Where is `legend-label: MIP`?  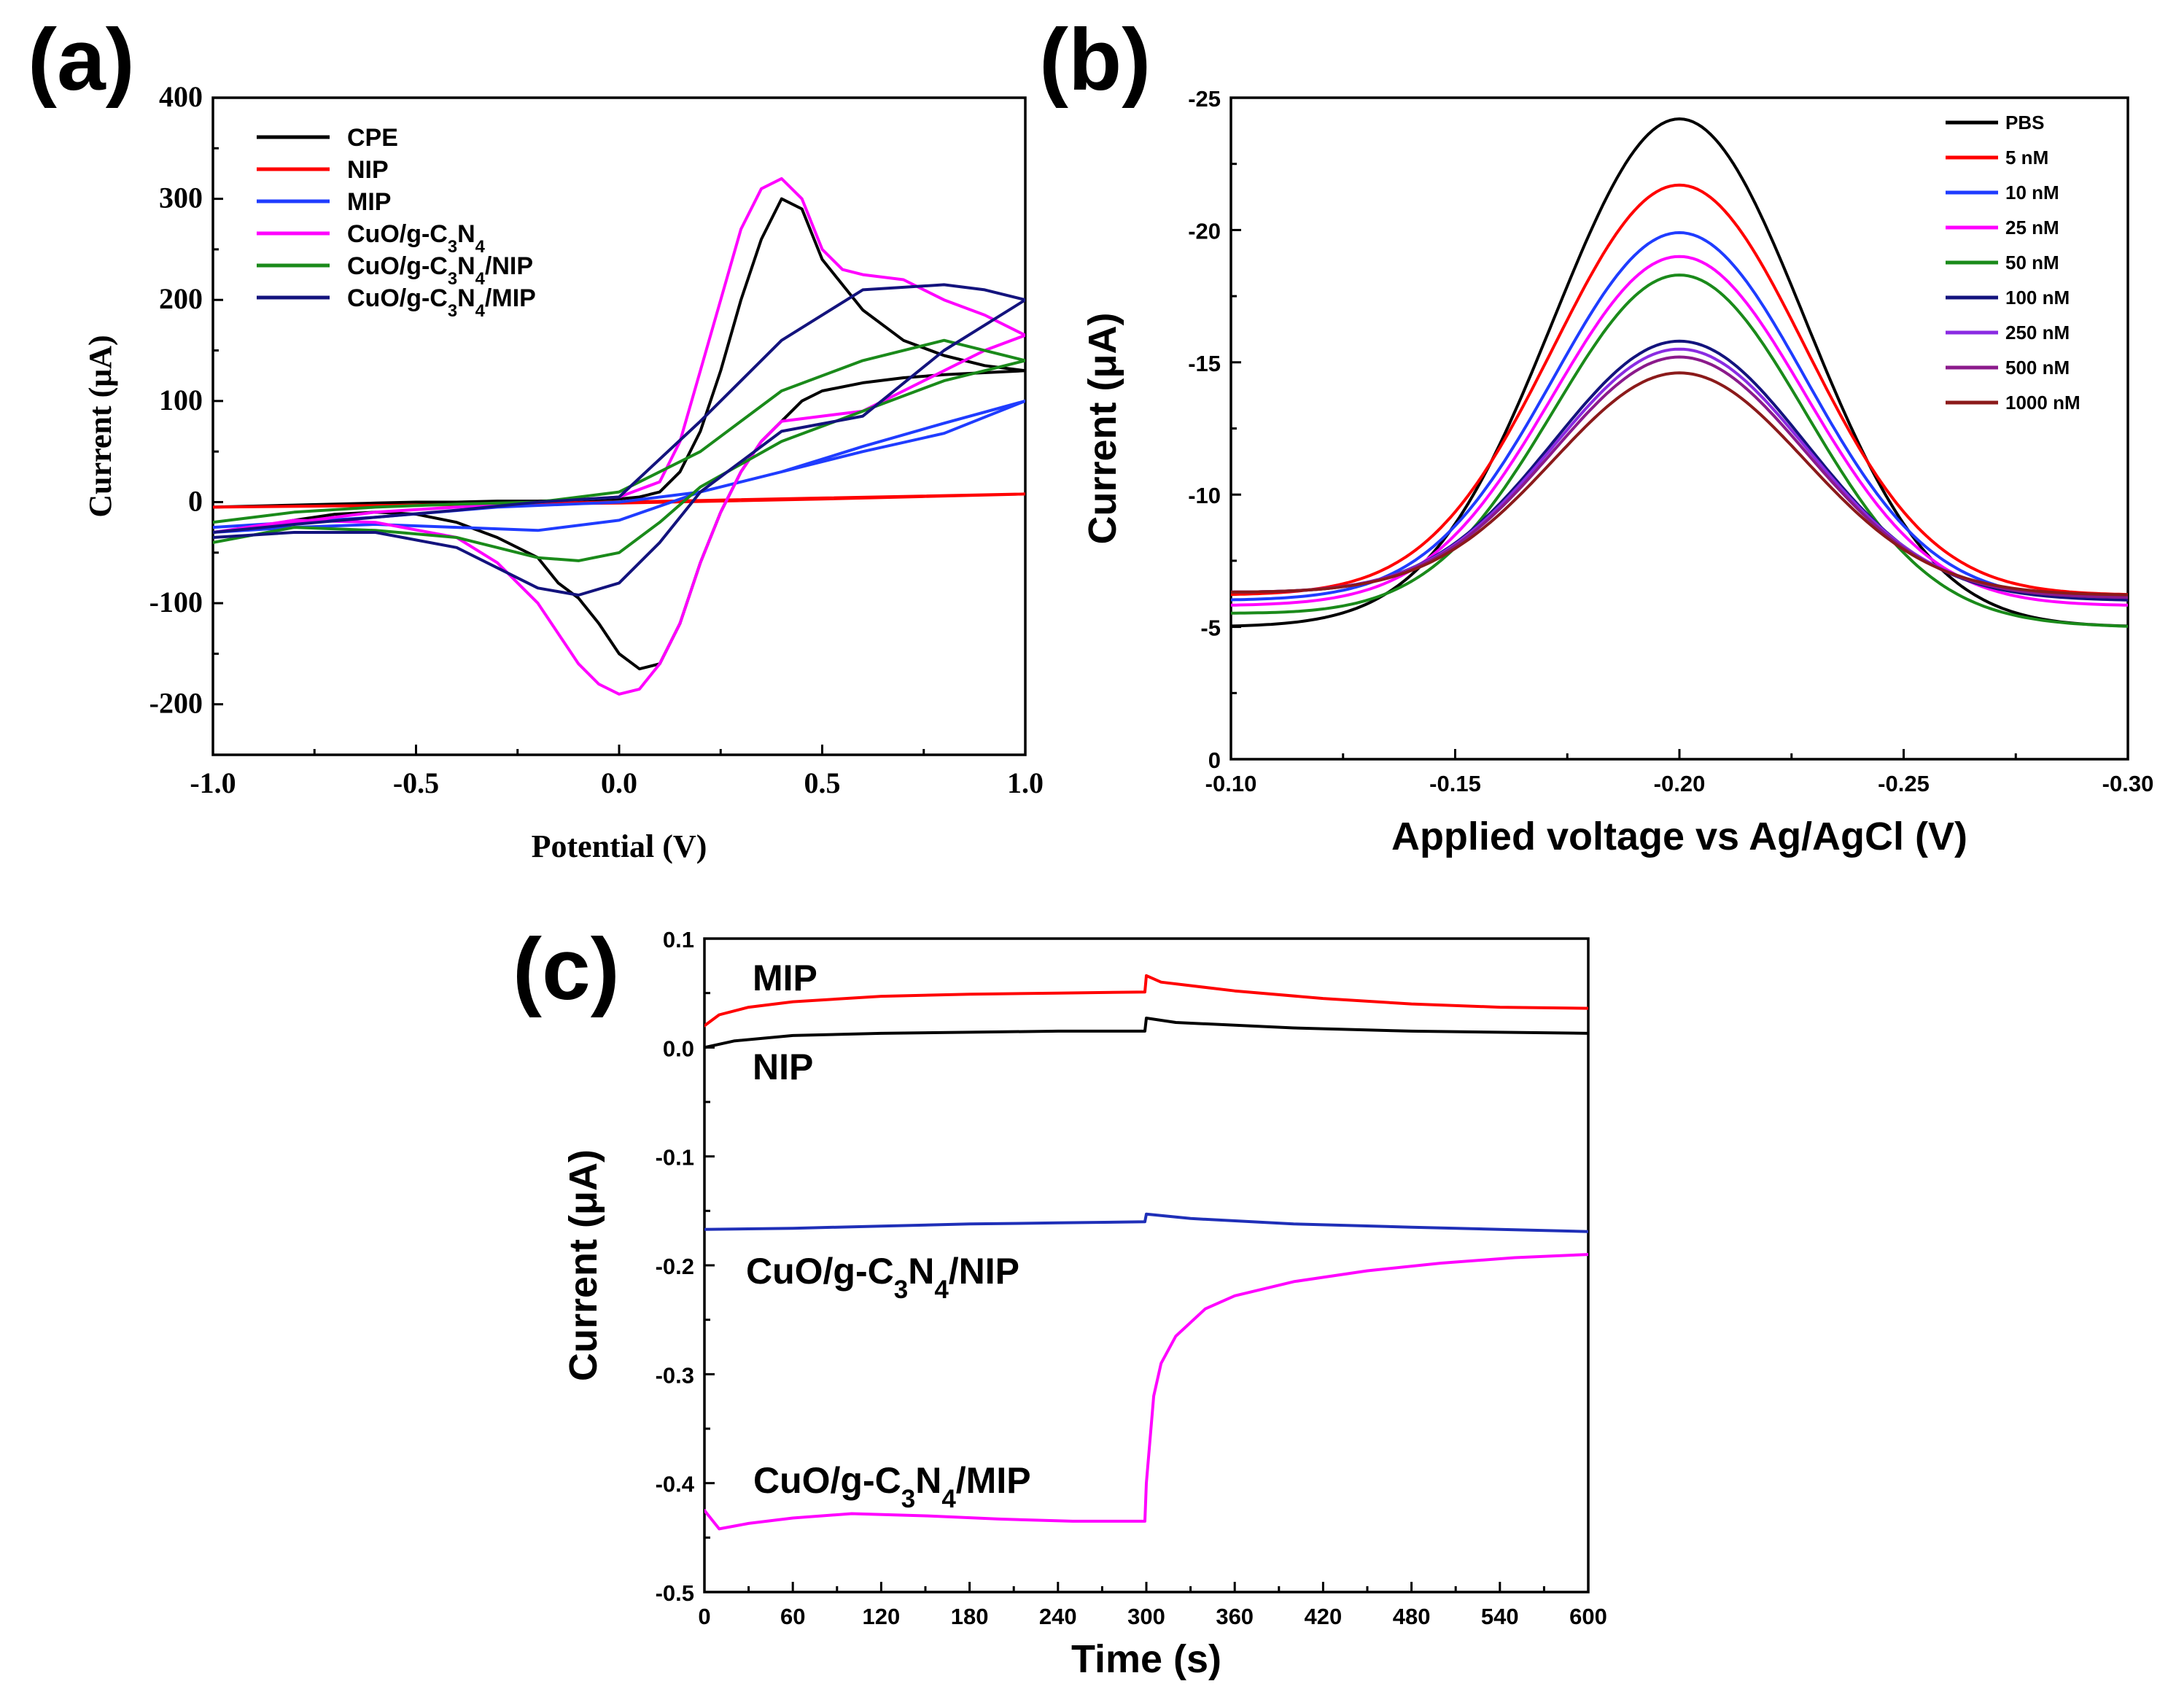 legend-label: MIP is located at coordinates (369, 202).